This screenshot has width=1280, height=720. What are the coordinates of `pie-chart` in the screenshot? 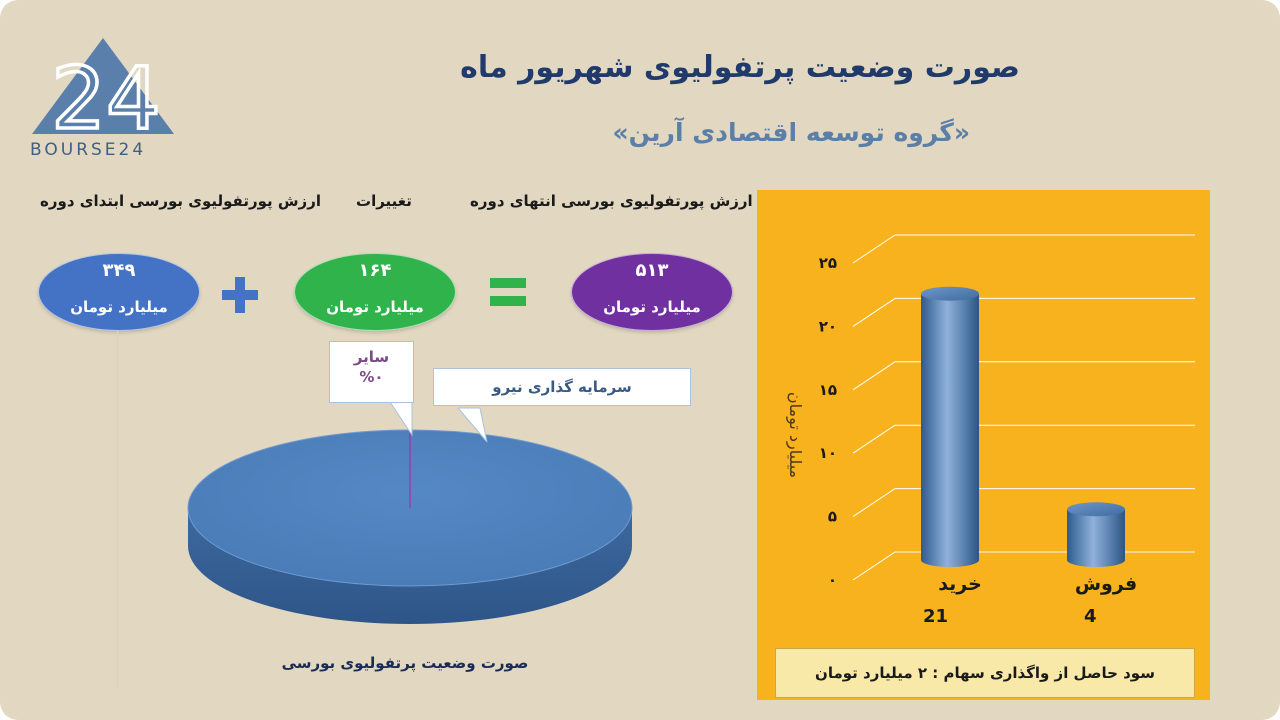 It's located at (410, 512).